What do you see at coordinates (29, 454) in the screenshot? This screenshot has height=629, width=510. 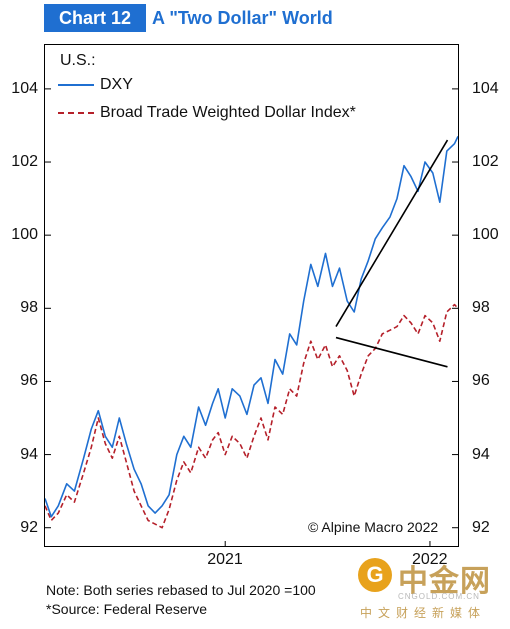 I see `ytick-label-left-94: 94` at bounding box center [29, 454].